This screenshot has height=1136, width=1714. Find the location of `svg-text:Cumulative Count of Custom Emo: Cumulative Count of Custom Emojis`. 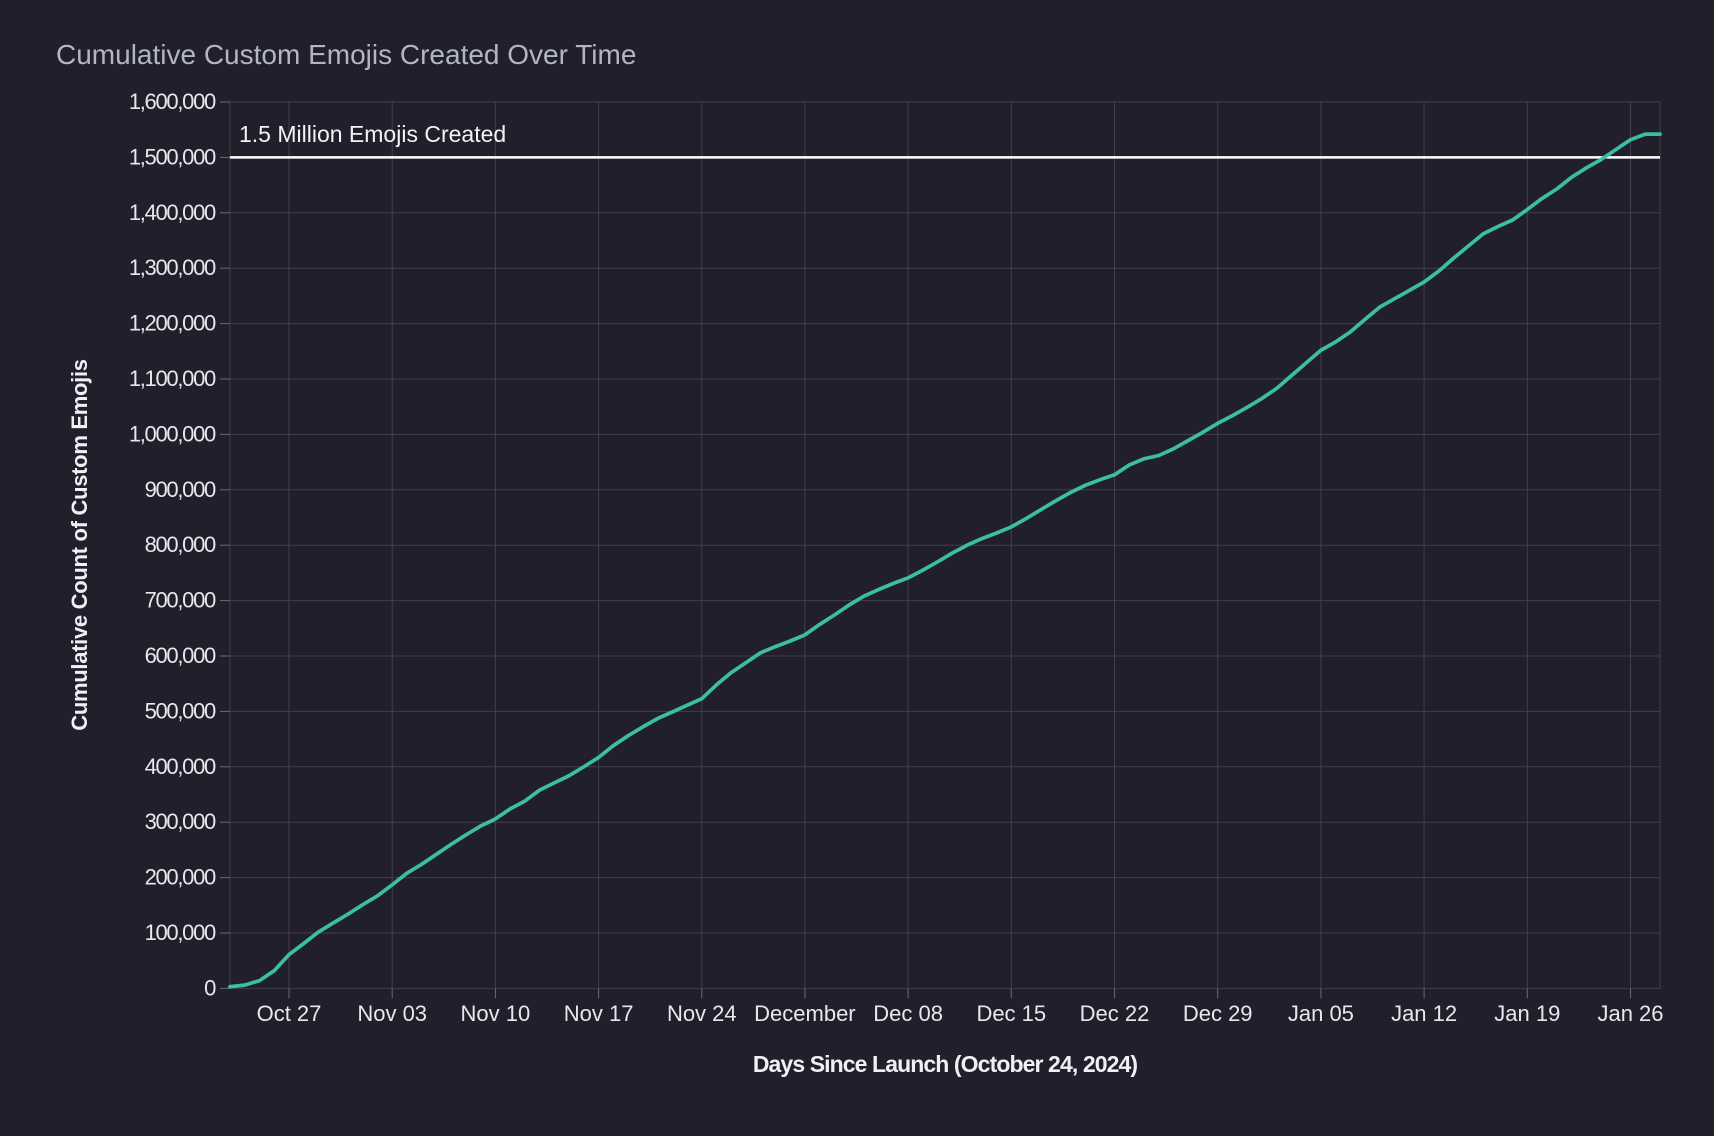

svg-text:Cumulative Count of Custom Emo: Cumulative Count of Custom Emojis is located at coordinates (79, 545).